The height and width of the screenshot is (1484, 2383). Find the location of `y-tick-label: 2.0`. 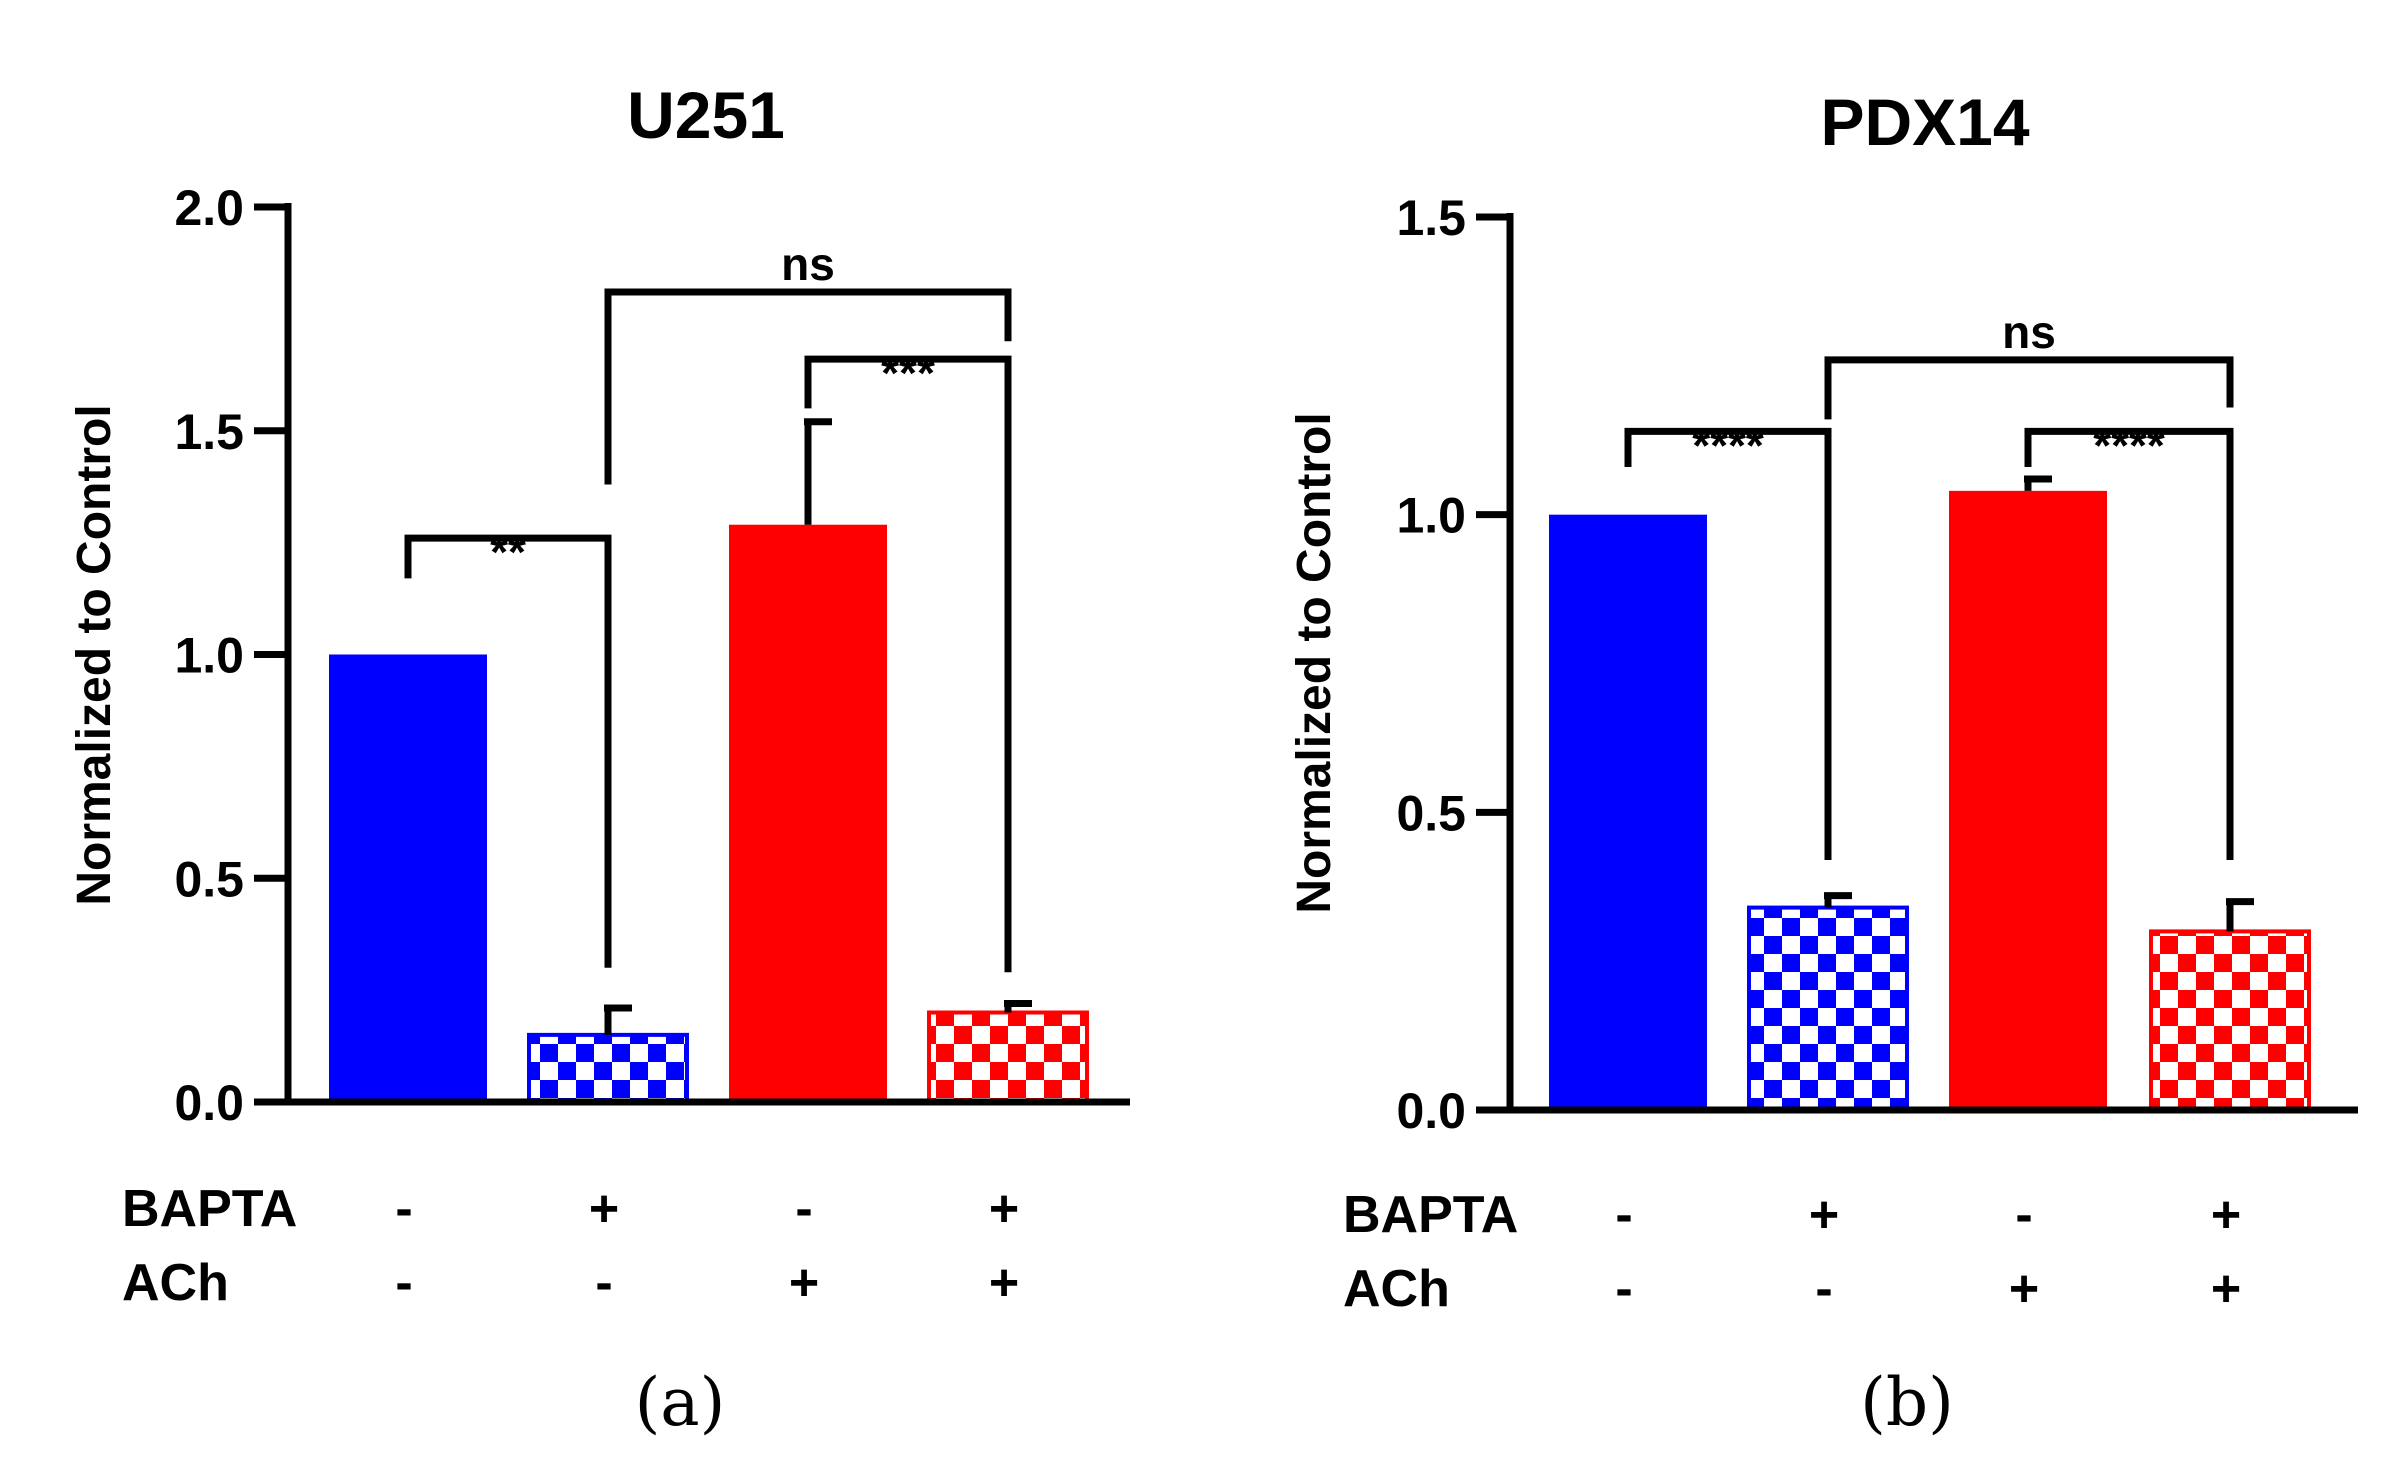

y-tick-label: 2.0 is located at coordinates (209, 208).